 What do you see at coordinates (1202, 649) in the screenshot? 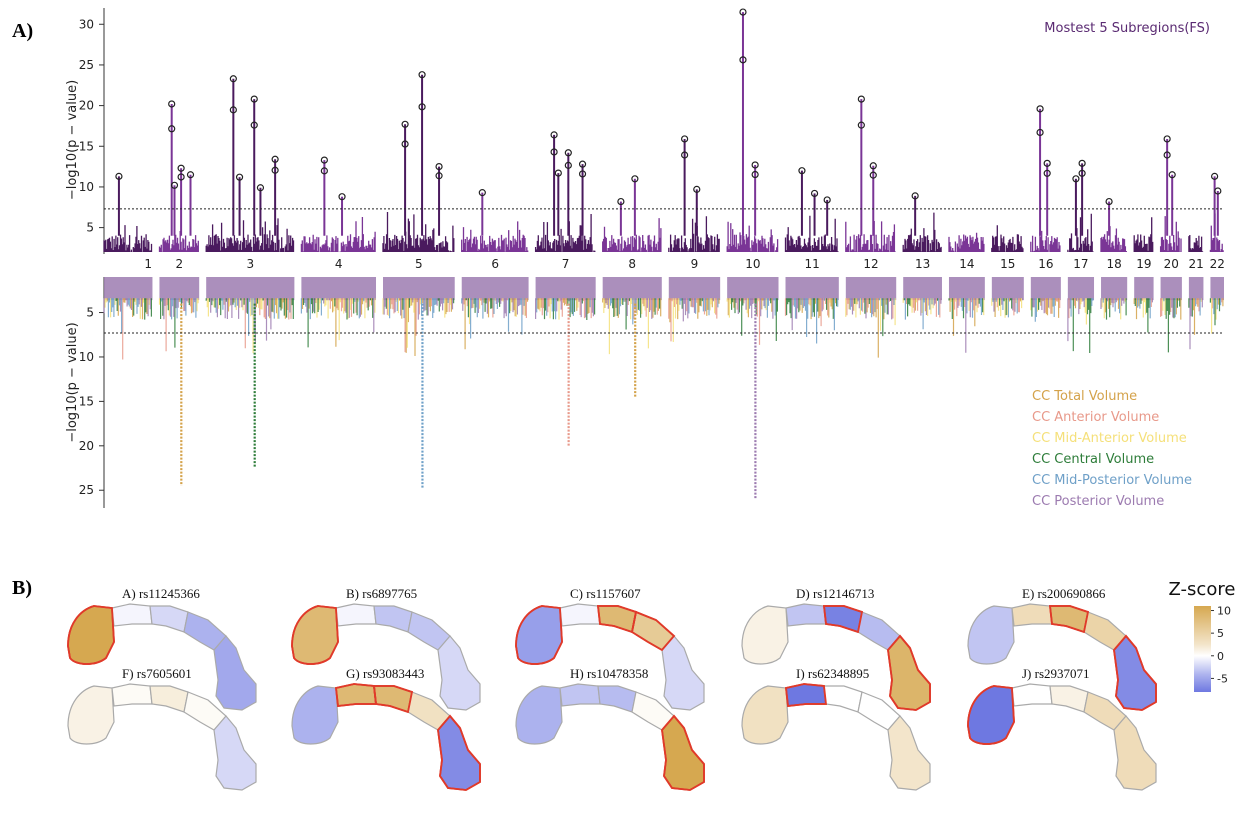
I see `colorbar` at bounding box center [1202, 649].